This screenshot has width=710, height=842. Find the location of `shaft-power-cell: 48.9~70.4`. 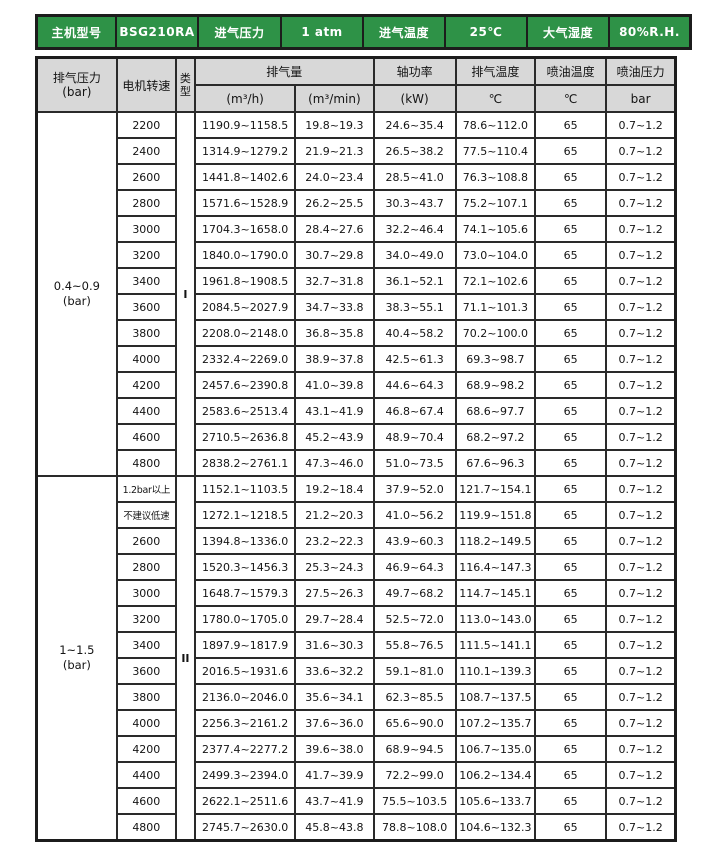

shaft-power-cell: 48.9~70.4 is located at coordinates (414, 437).